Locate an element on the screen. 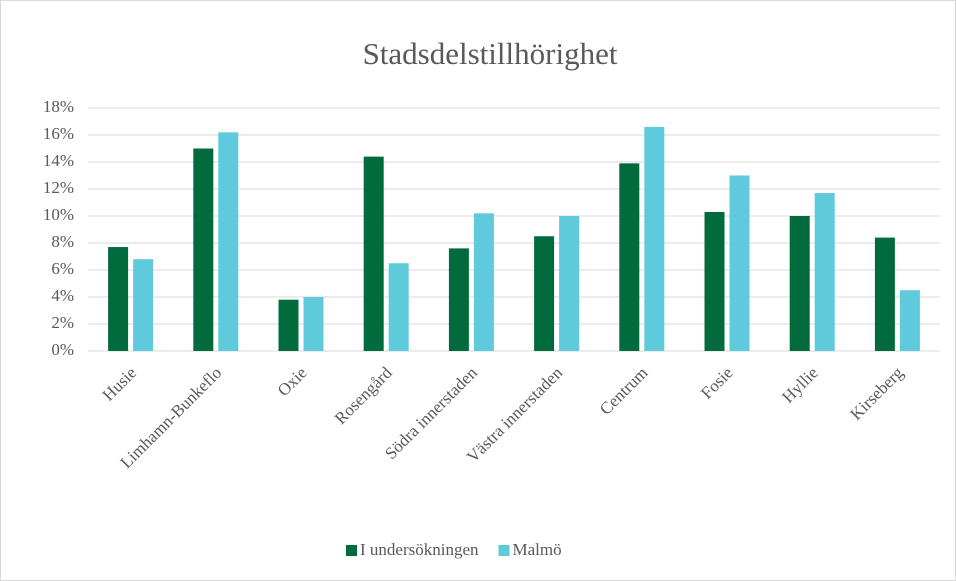 The width and height of the screenshot is (956, 581). y-tick-label: 14% is located at coordinates (58, 160).